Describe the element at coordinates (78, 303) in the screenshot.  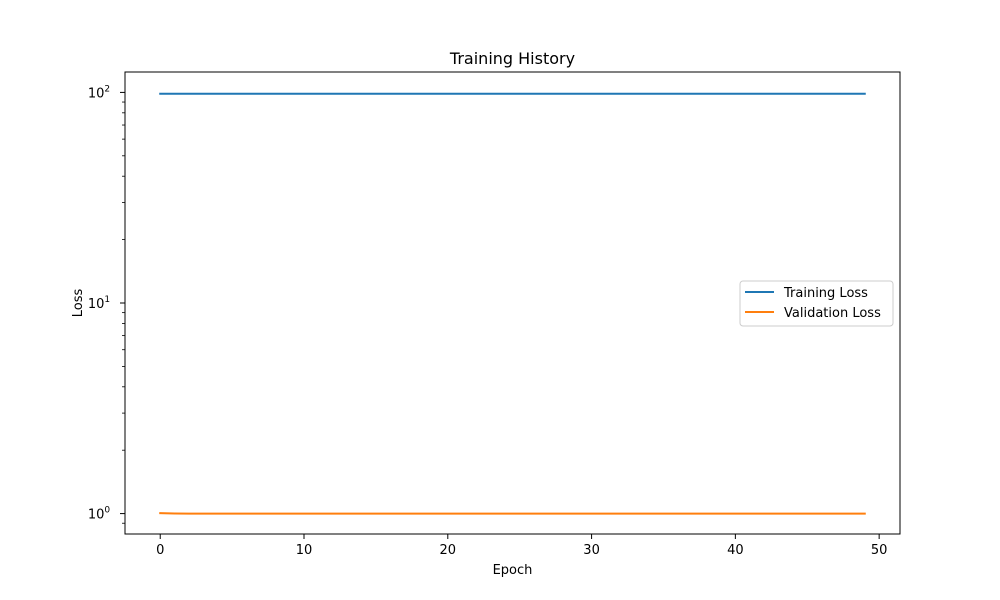
I see `y-axis-title: Loss` at that location.